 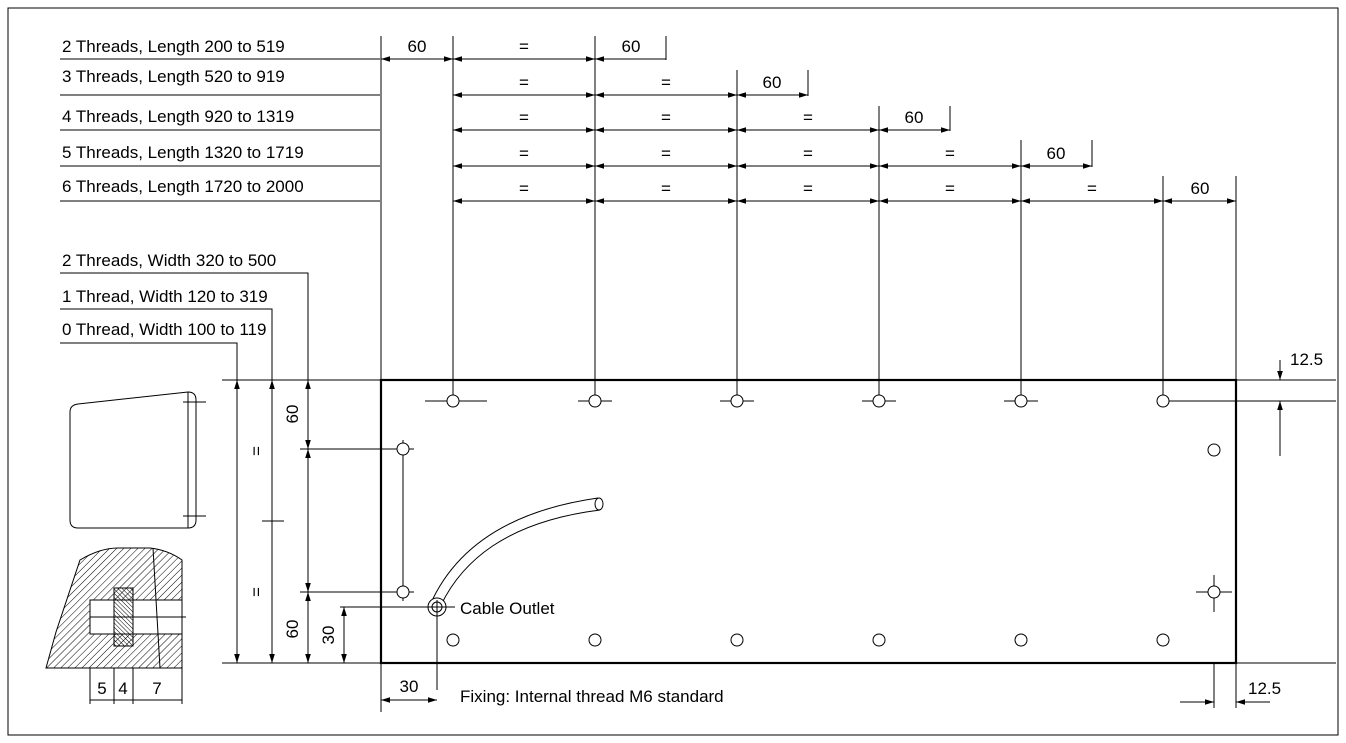 I want to click on row5-seg-3: =, so click(x=808, y=153).